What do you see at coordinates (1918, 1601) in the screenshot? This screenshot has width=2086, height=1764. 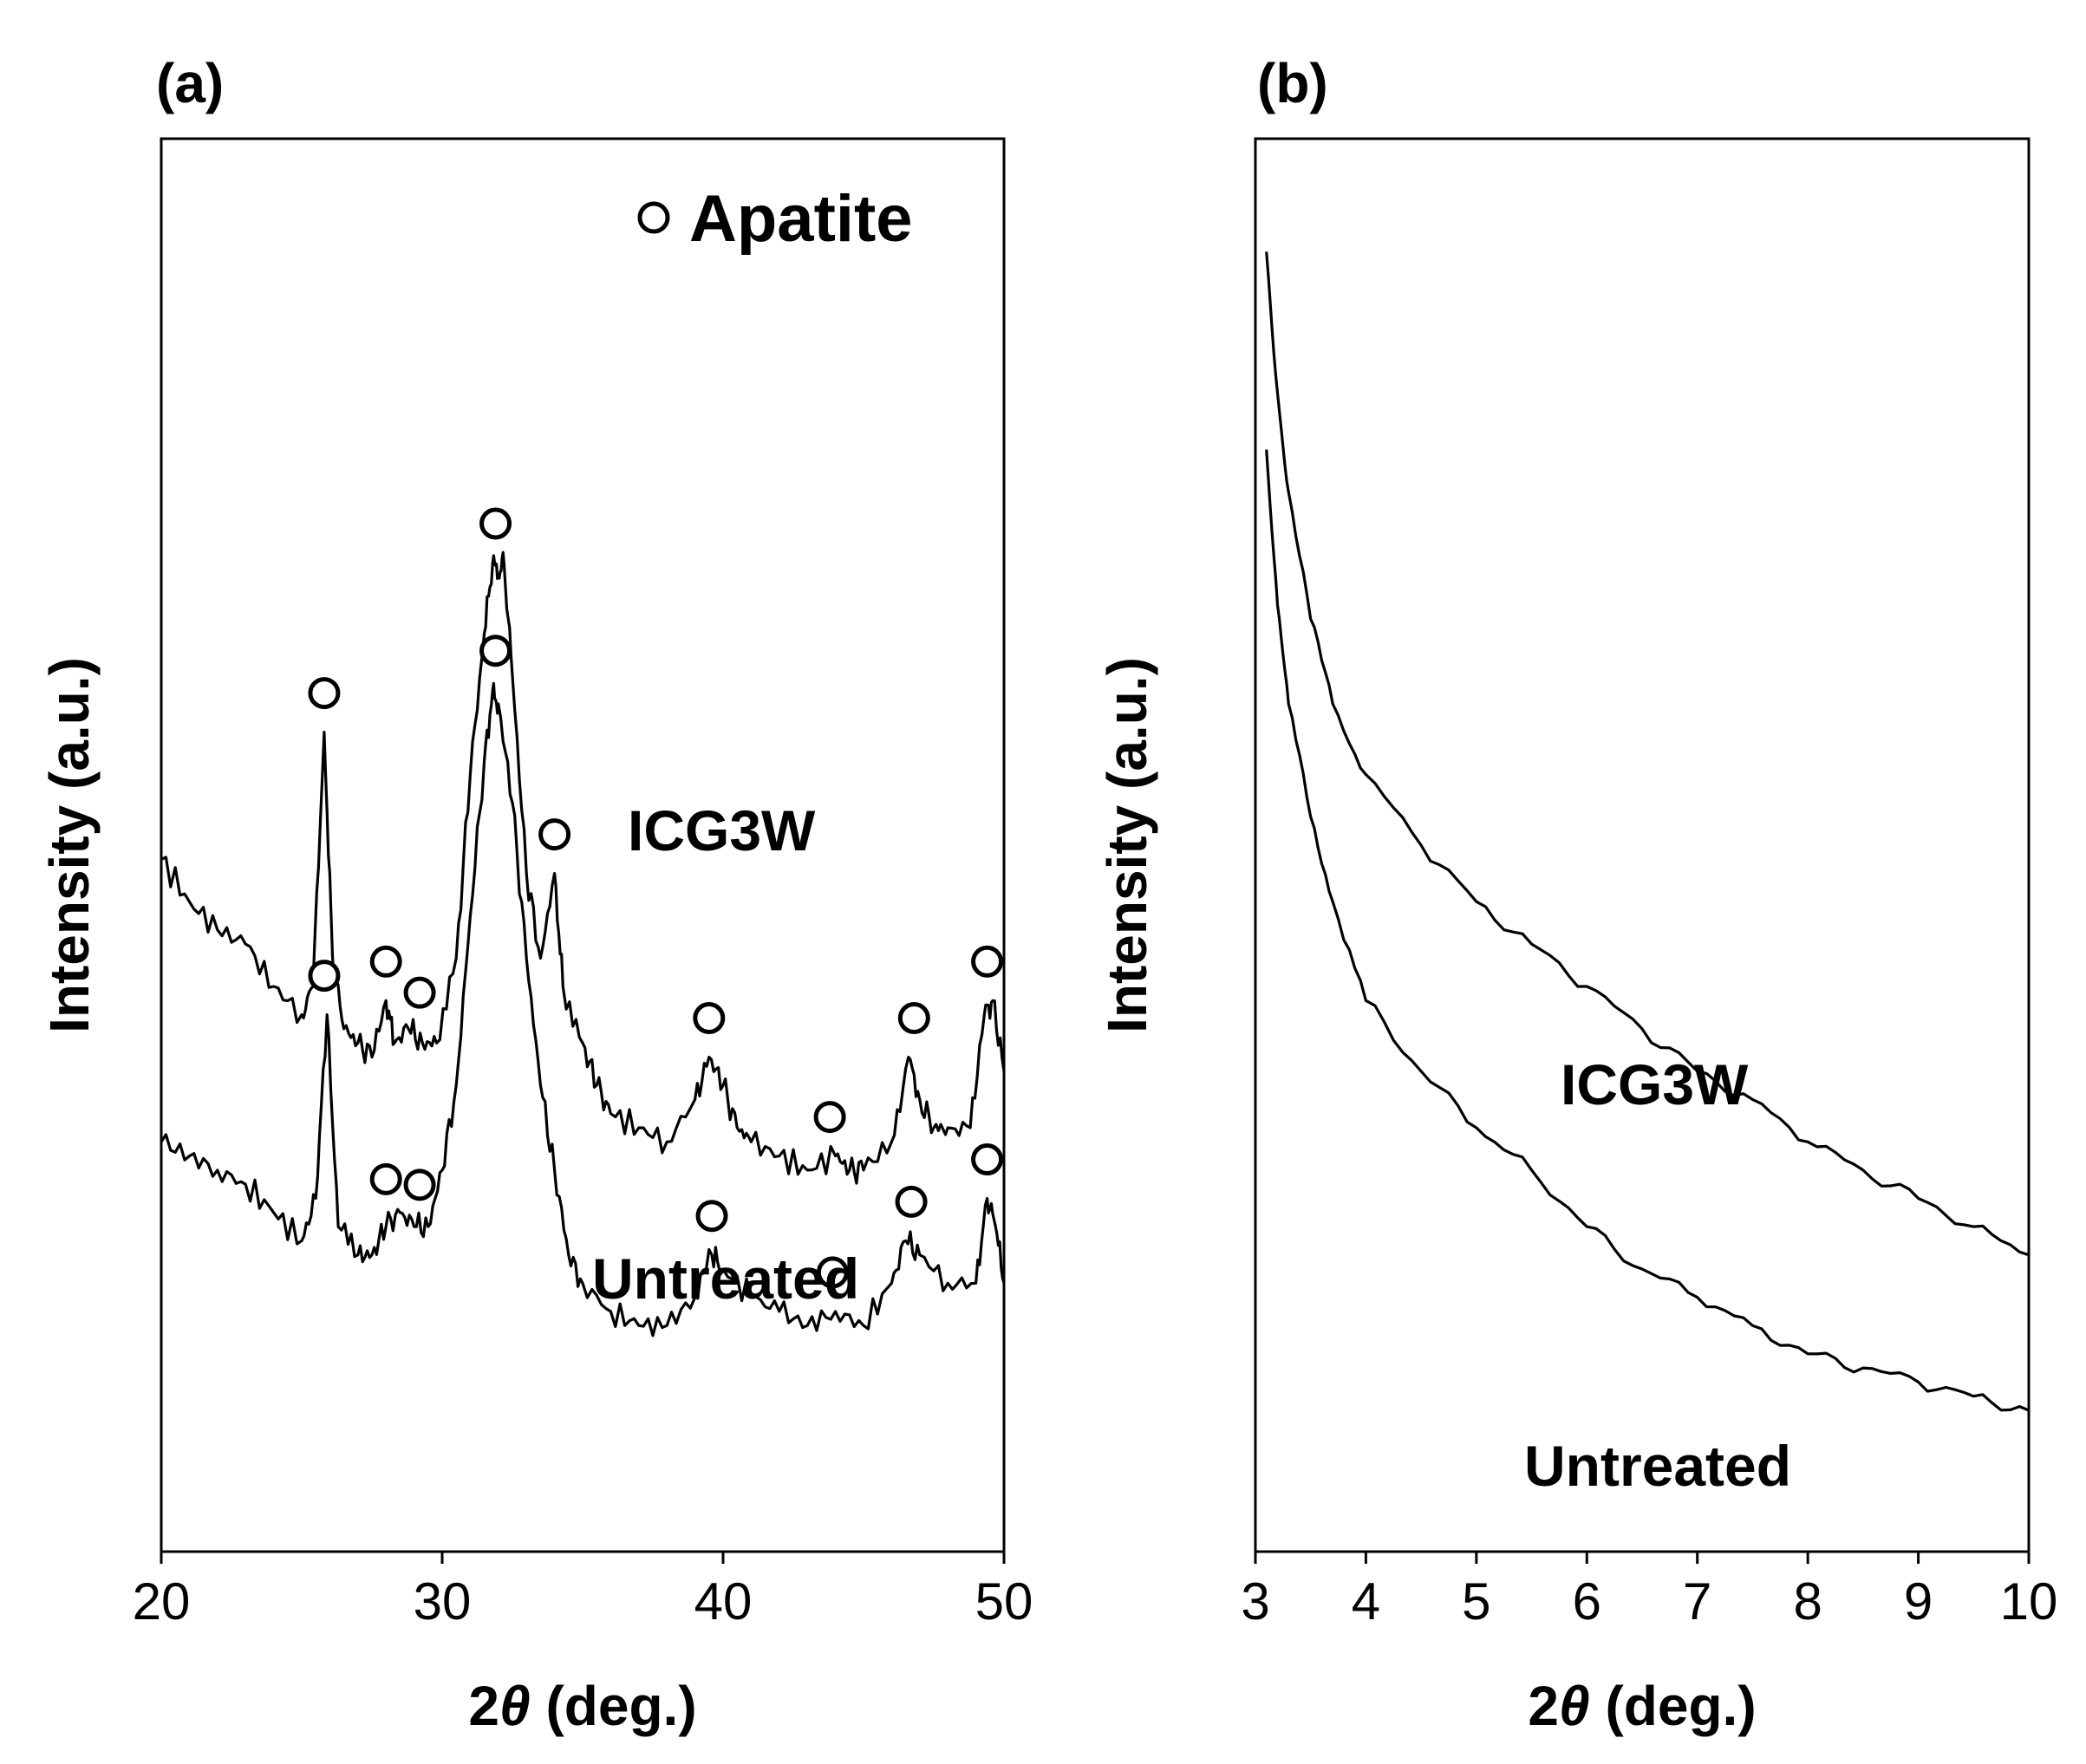 I see `x-tick-label: 9` at bounding box center [1918, 1601].